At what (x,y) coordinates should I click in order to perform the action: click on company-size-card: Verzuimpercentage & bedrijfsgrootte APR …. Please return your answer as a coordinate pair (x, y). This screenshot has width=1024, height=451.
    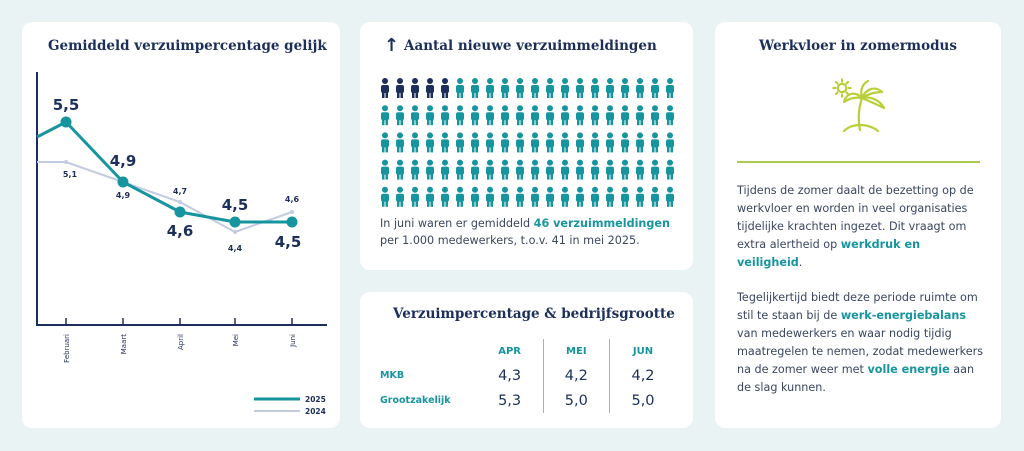
    Looking at the image, I should click on (526, 360).